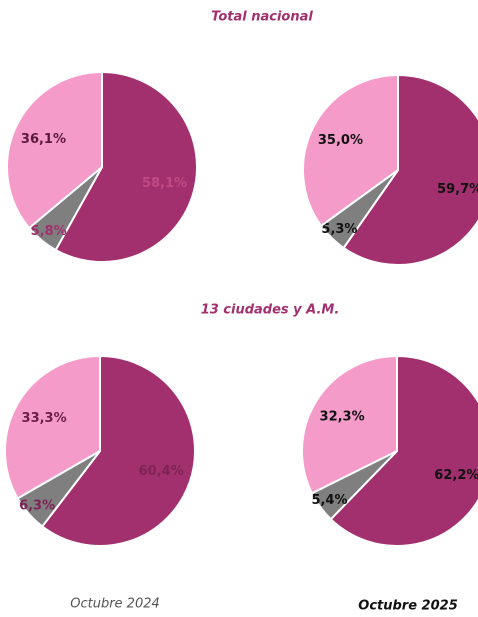 This screenshot has height=617, width=478. Describe the element at coordinates (262, 17) in the screenshot. I see `row-title: Total nacional` at that location.